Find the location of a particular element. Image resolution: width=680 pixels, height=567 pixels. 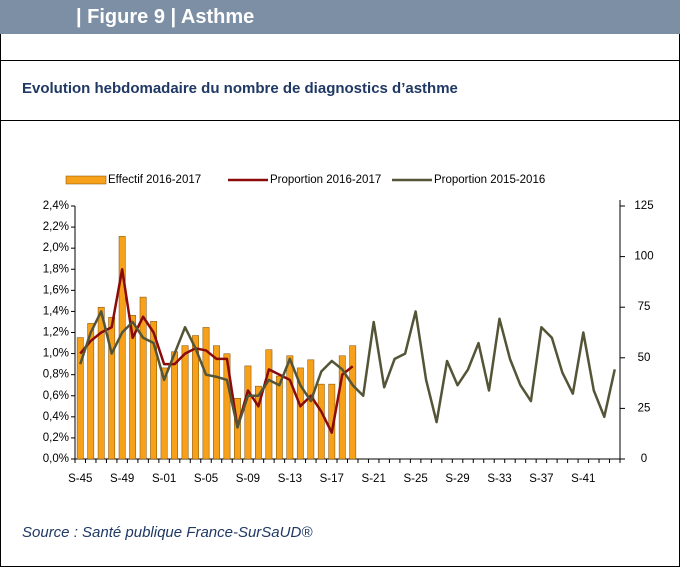

y-tick-label: 0,2% is located at coordinates (56, 438).